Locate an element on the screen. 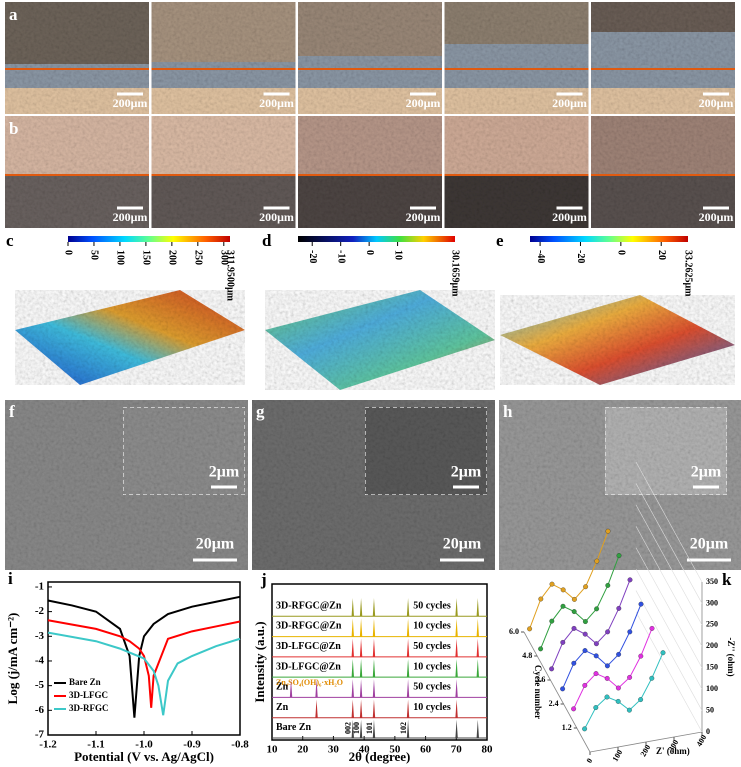  scale-label: 20μm is located at coordinates (462, 544).